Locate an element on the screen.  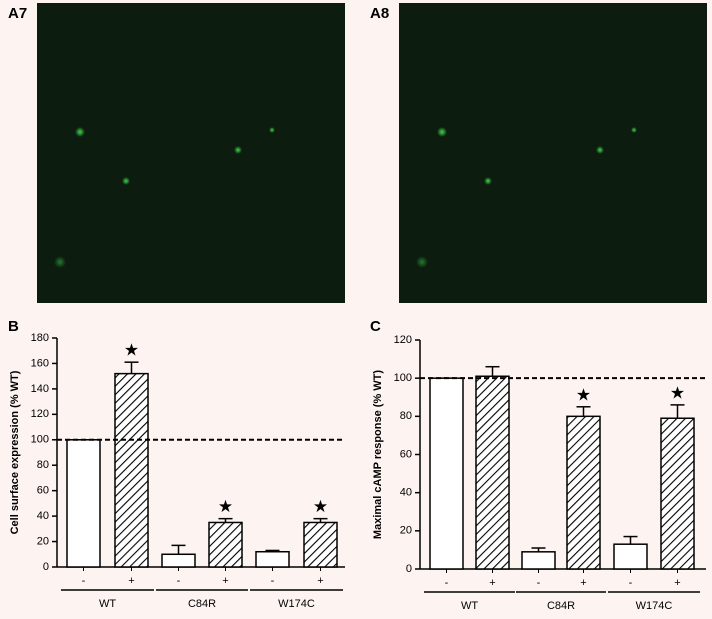
panel-label: A7 is located at coordinates (17, 13).